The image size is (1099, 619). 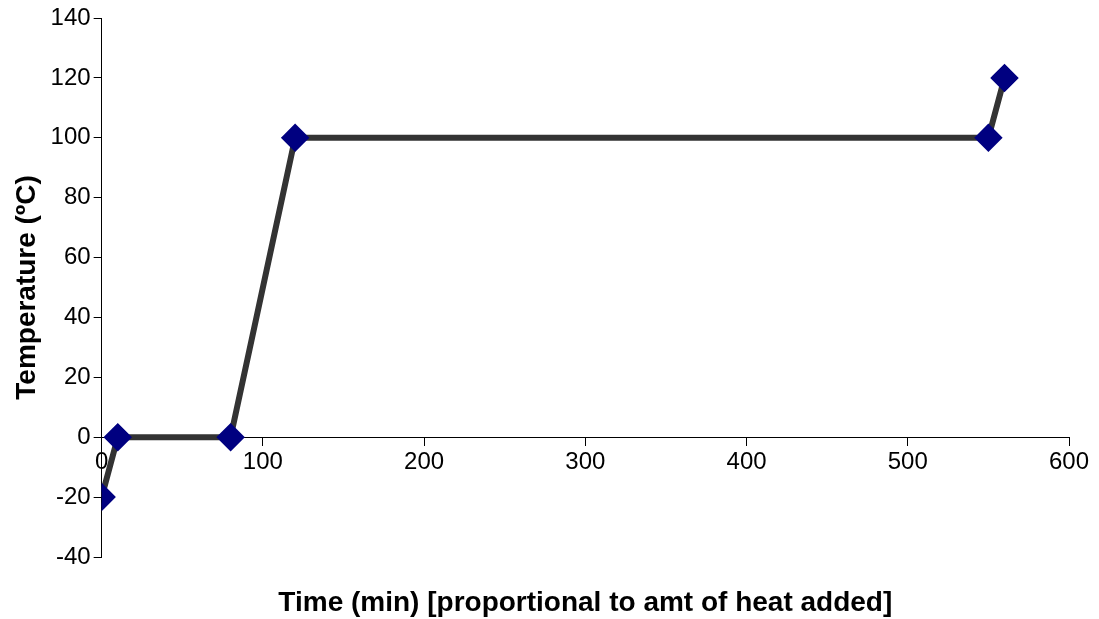 What do you see at coordinates (70, 136) in the screenshot?
I see `y-tick-label: 100` at bounding box center [70, 136].